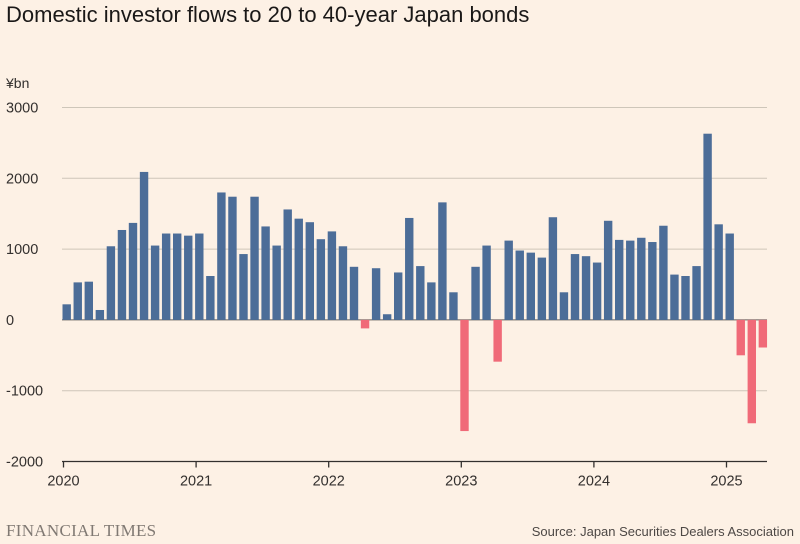  What do you see at coordinates (414, 464) in the screenshot?
I see `x-axis` at bounding box center [414, 464].